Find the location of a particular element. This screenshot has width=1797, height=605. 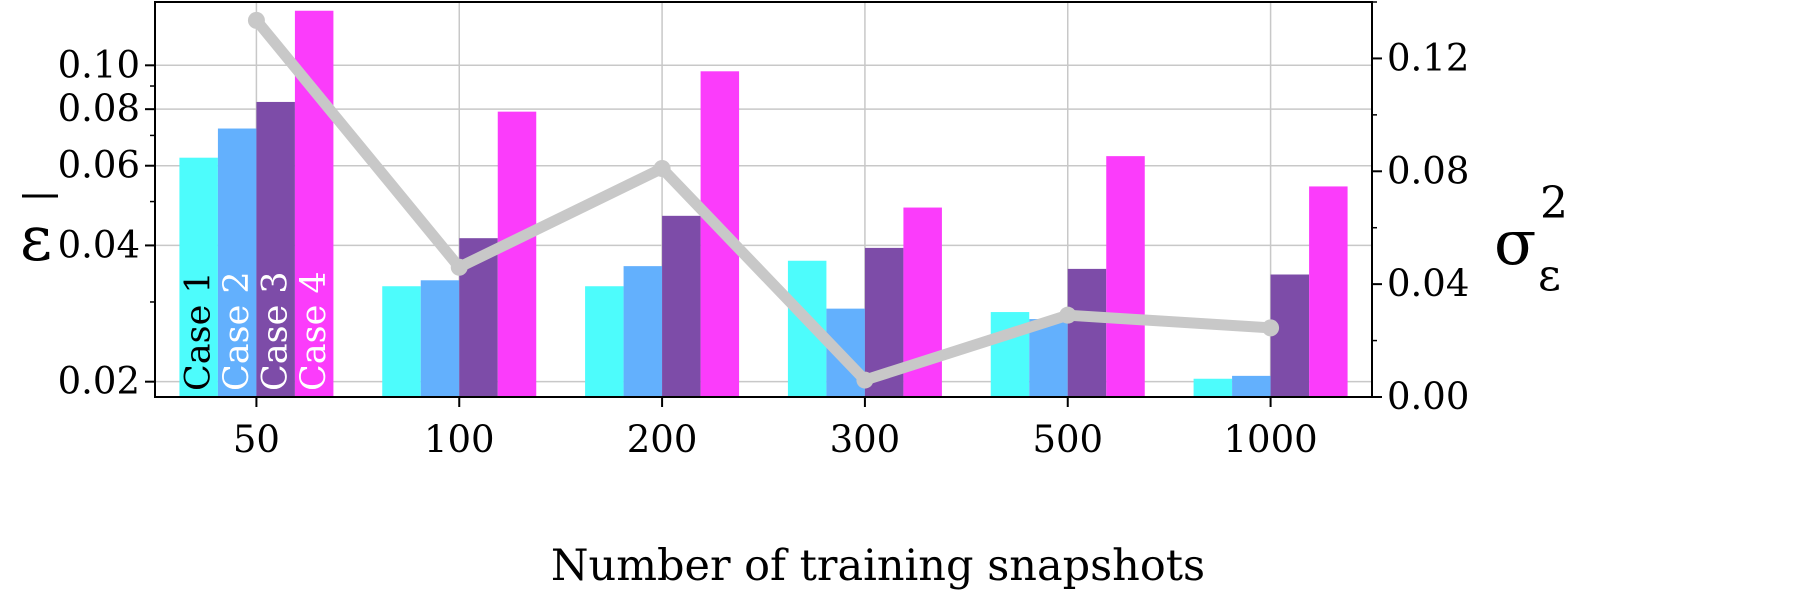

x-tick-label-50: 50 is located at coordinates (256, 439).